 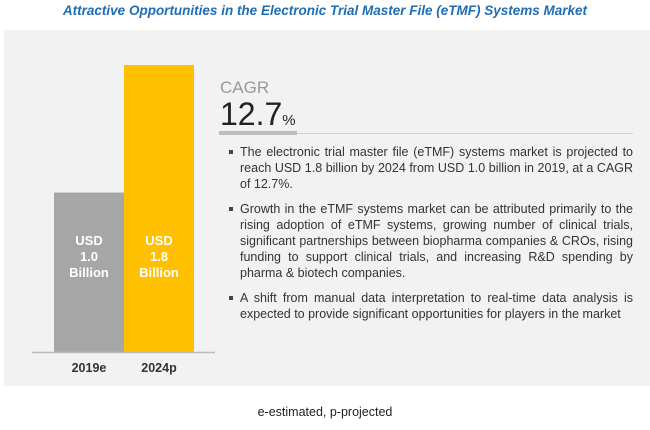 What do you see at coordinates (89, 368) in the screenshot?
I see `category-label: 2019e` at bounding box center [89, 368].